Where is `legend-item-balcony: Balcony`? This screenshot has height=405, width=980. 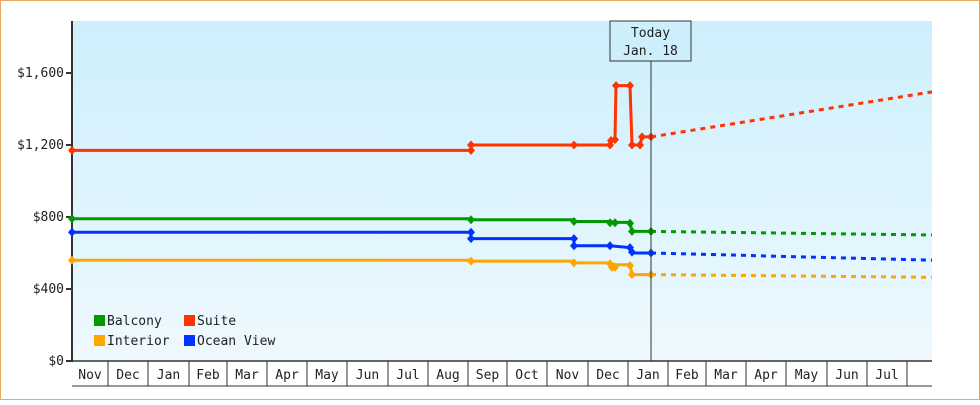 legend-item-balcony: Balcony is located at coordinates (128, 321).